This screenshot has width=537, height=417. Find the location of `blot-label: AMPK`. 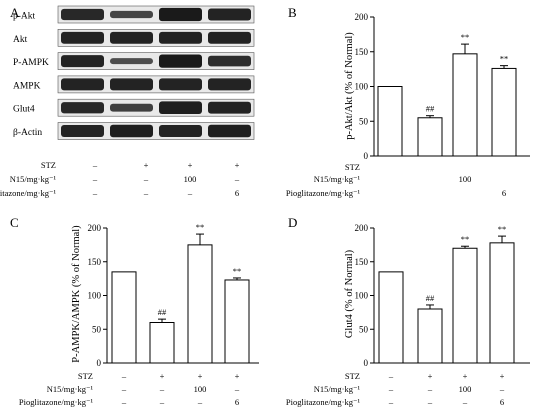

blot-label: AMPK is located at coordinates (27, 86).